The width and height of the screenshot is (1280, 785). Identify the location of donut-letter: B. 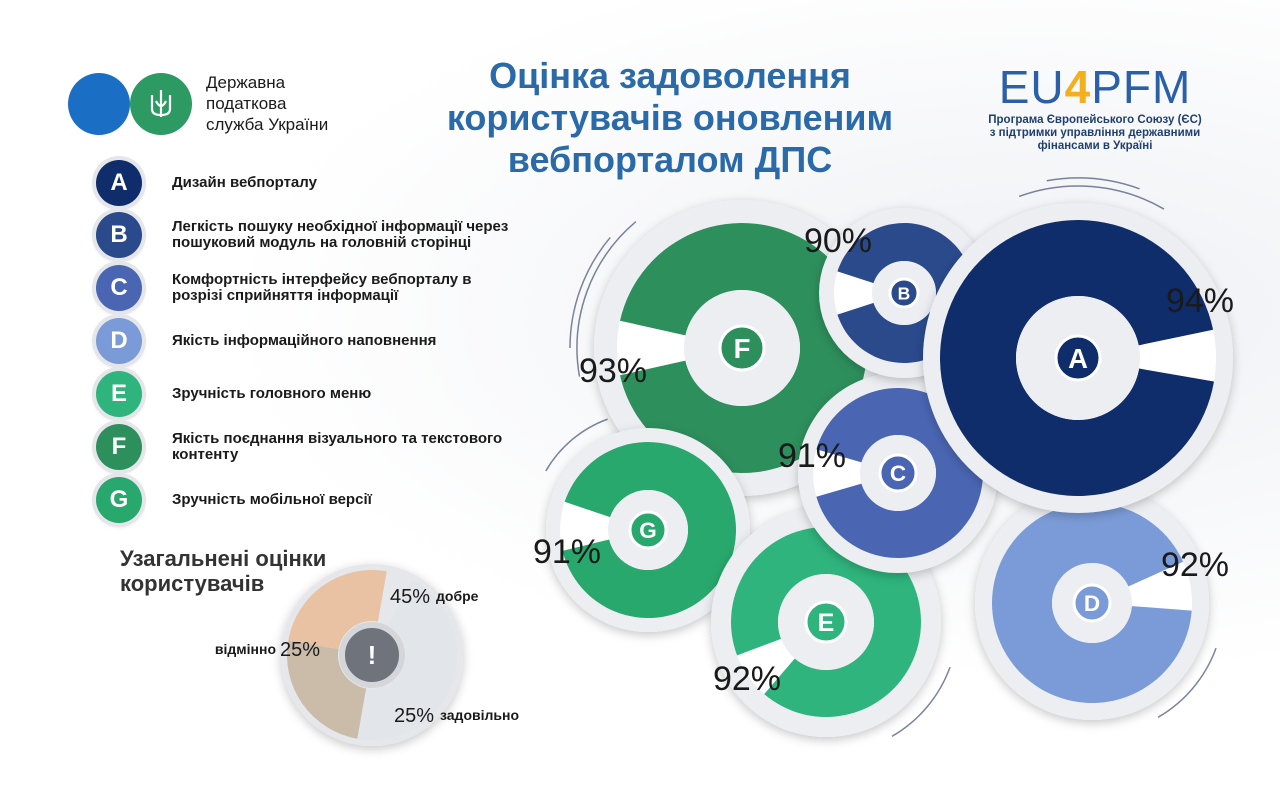
(904, 293).